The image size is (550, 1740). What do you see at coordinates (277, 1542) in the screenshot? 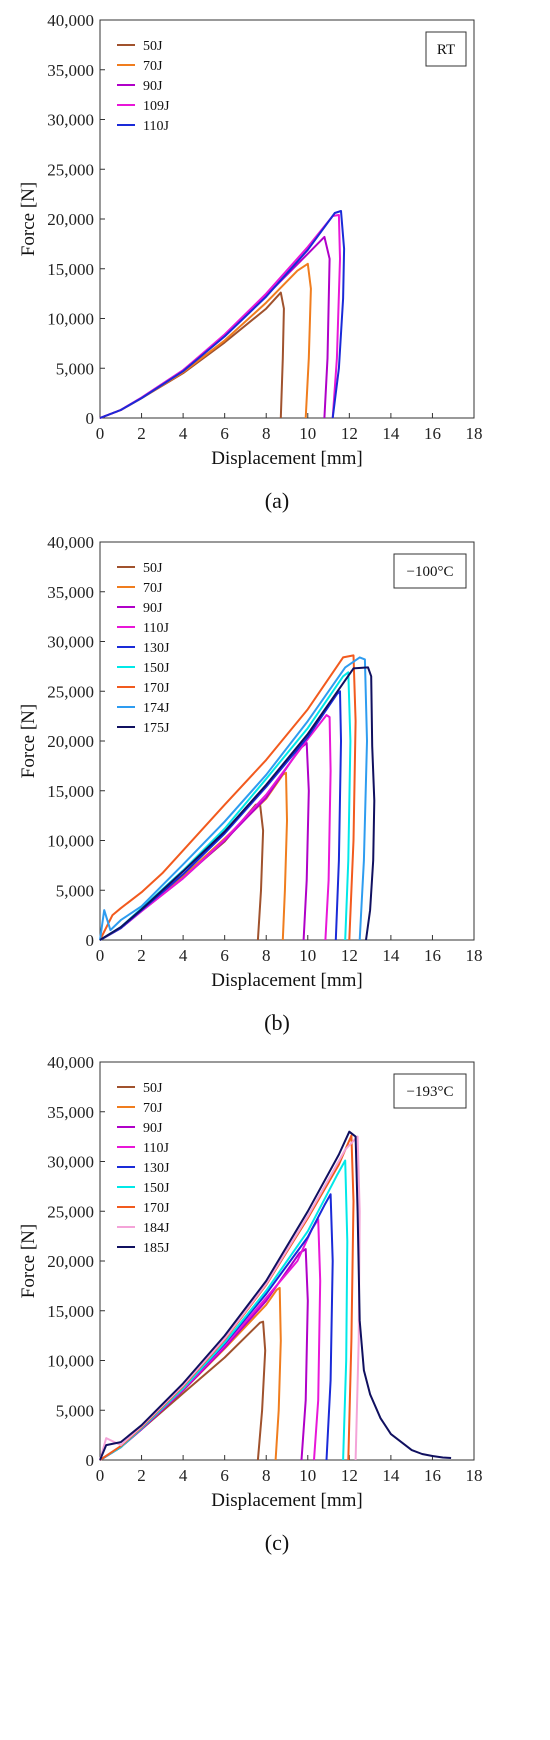
I see `panel-label: (c)` at bounding box center [277, 1542].